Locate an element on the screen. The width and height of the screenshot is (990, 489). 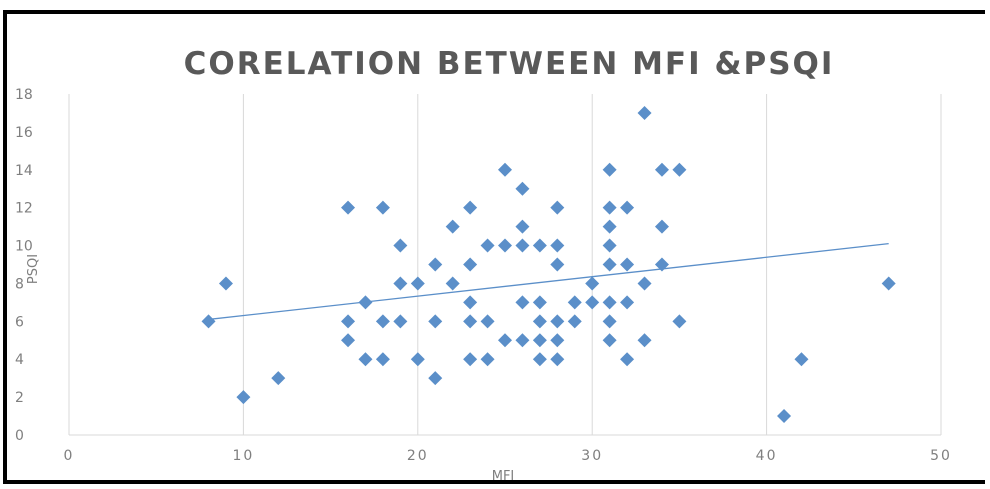
y-tick-label: 10 is located at coordinates (24, 247).